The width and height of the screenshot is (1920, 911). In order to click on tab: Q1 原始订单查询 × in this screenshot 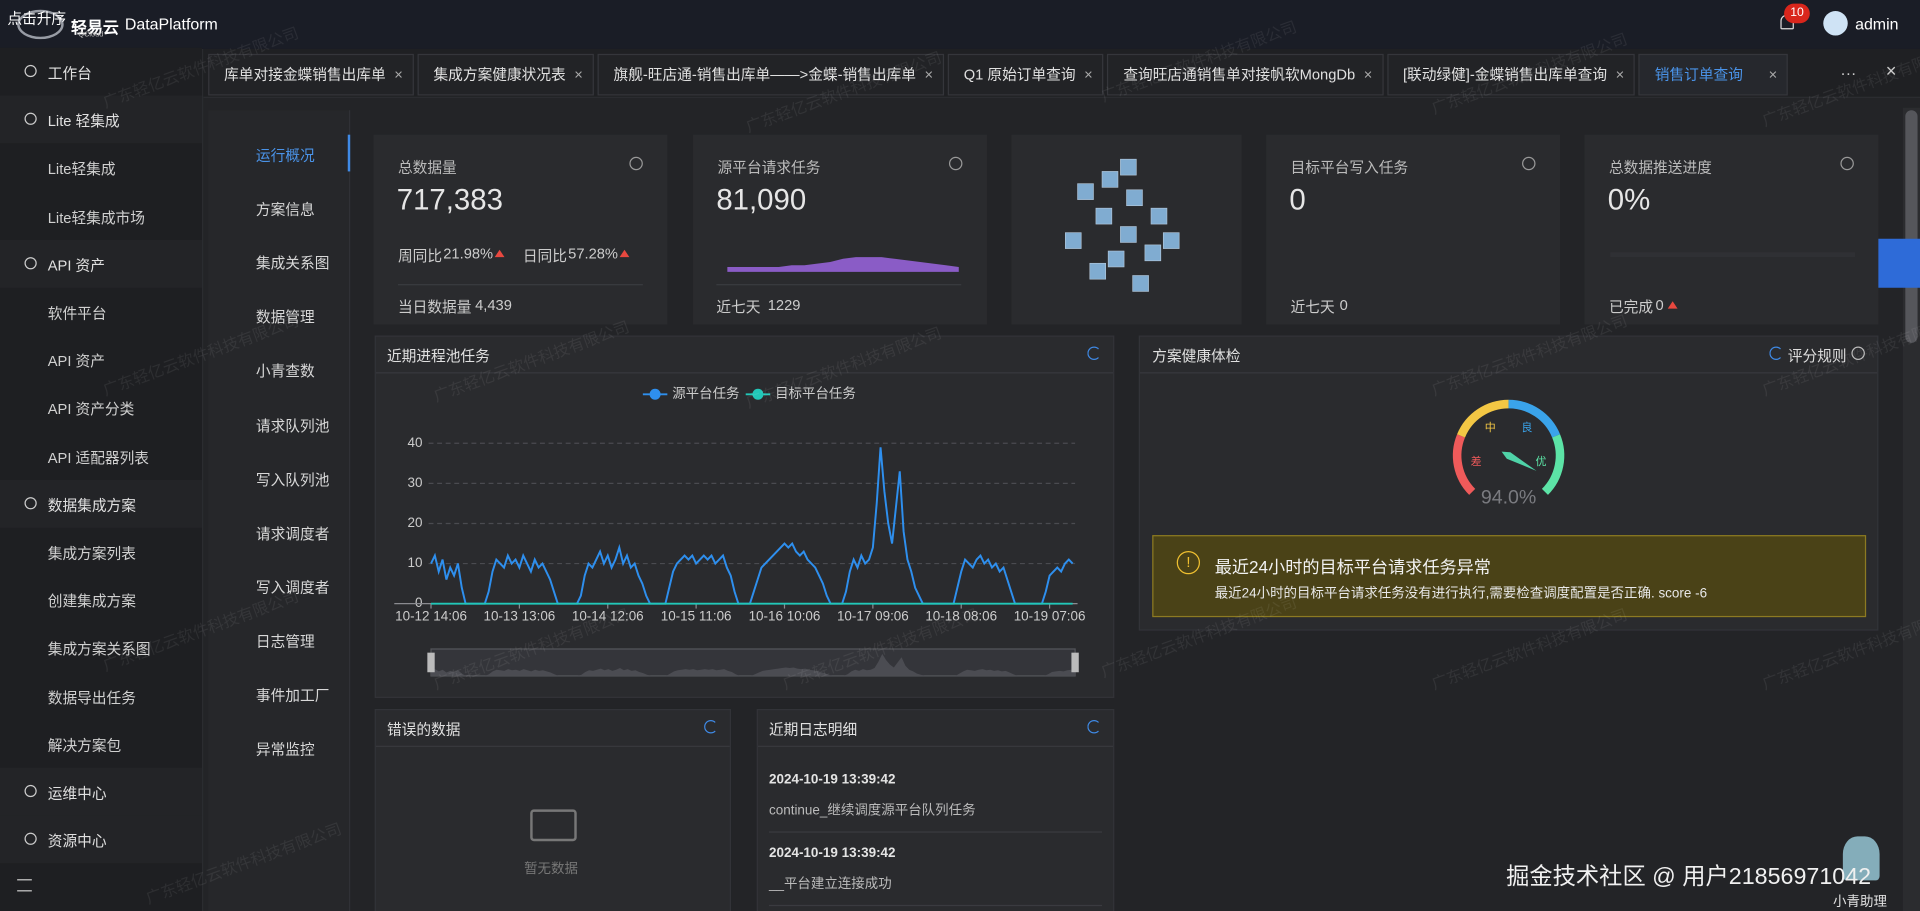, I will do `click(1025, 74)`.